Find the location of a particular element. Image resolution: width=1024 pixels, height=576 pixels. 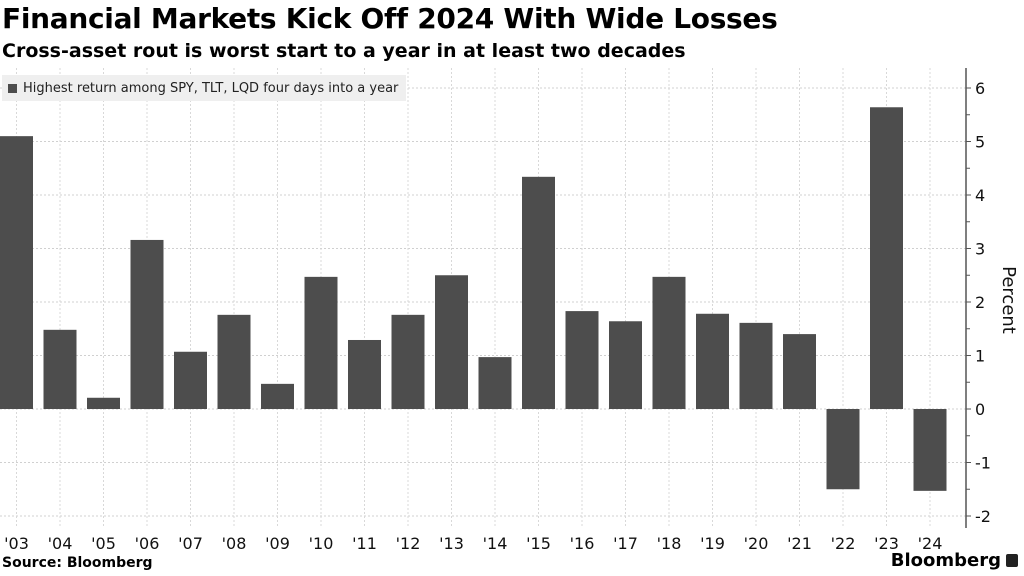

x-tick-label: '07 is located at coordinates (190, 543).